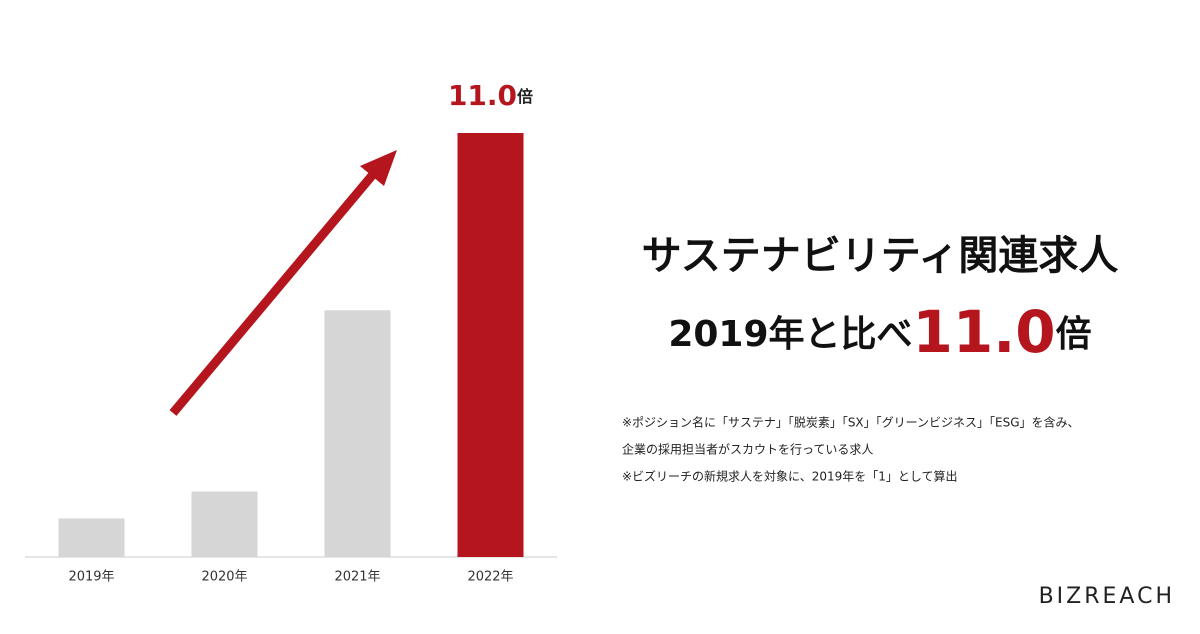 The image size is (1200, 634). I want to click on note: ※ビズリーチの新規求人を対象に、2019年を「1」として算出, so click(790, 476).